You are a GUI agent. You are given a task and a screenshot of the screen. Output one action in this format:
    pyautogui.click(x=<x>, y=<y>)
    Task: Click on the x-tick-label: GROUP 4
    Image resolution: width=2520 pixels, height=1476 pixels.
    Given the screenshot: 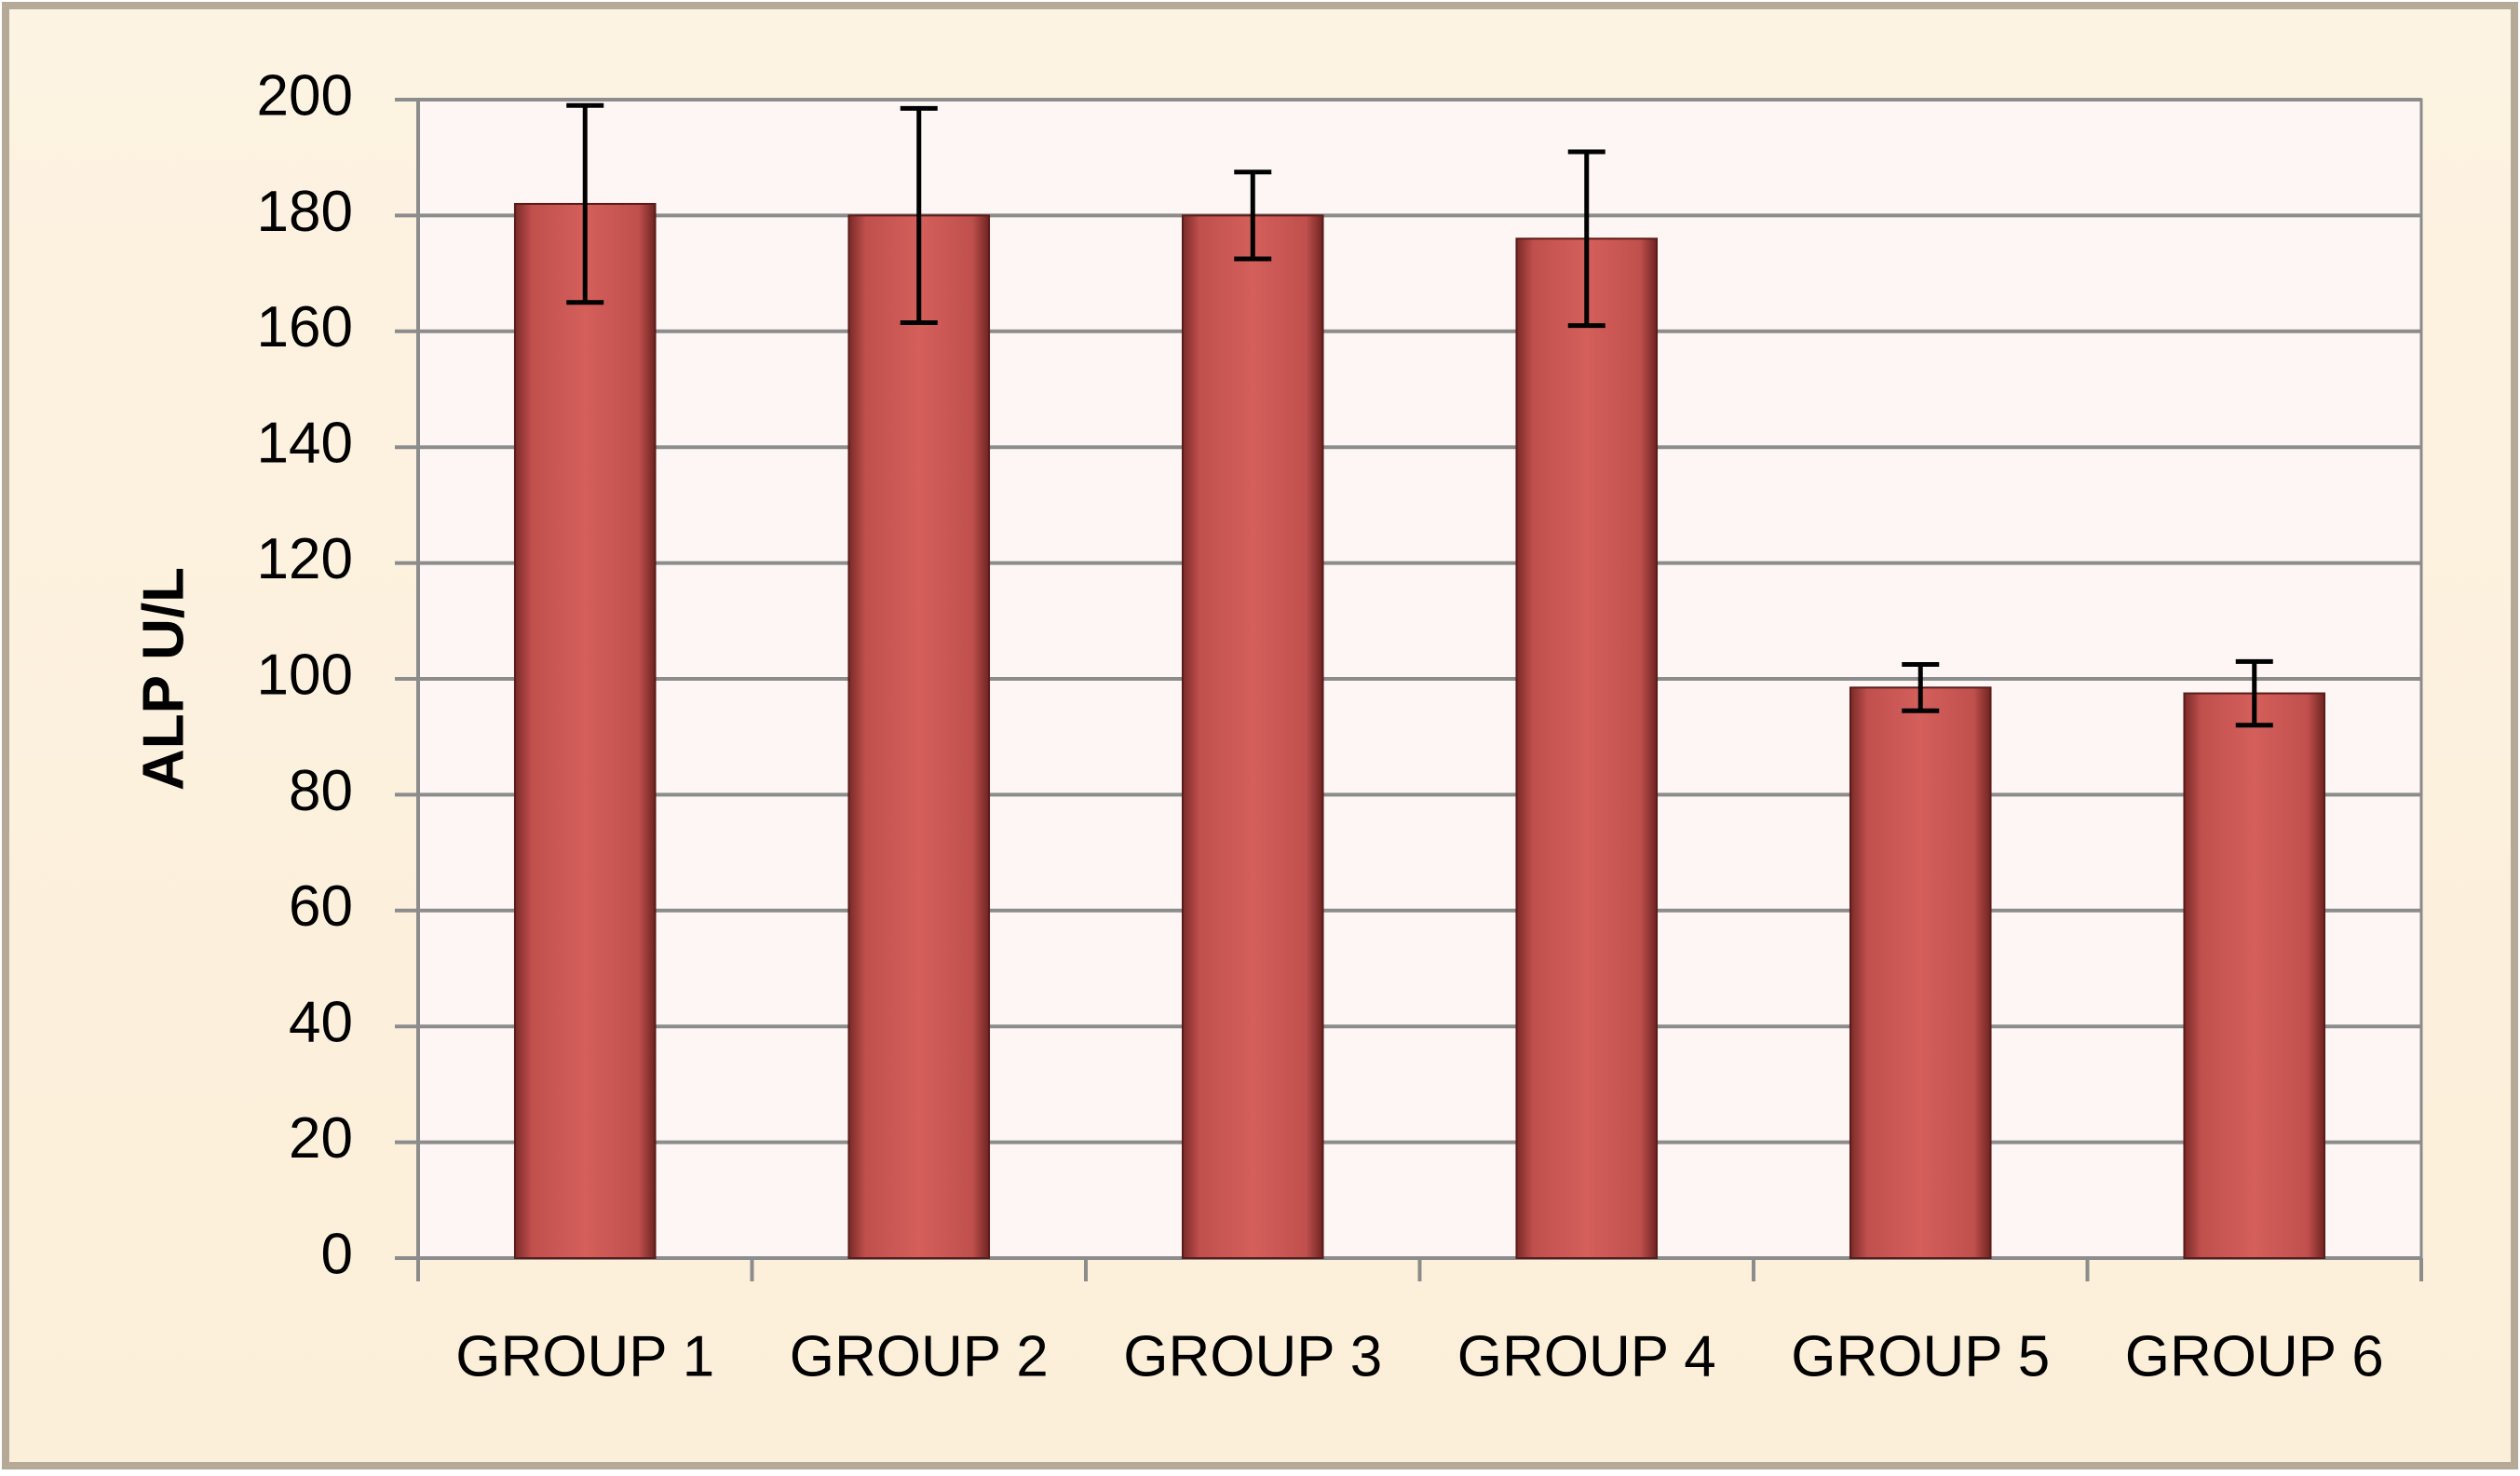 What is the action you would take?
    pyautogui.click(x=1586, y=1356)
    